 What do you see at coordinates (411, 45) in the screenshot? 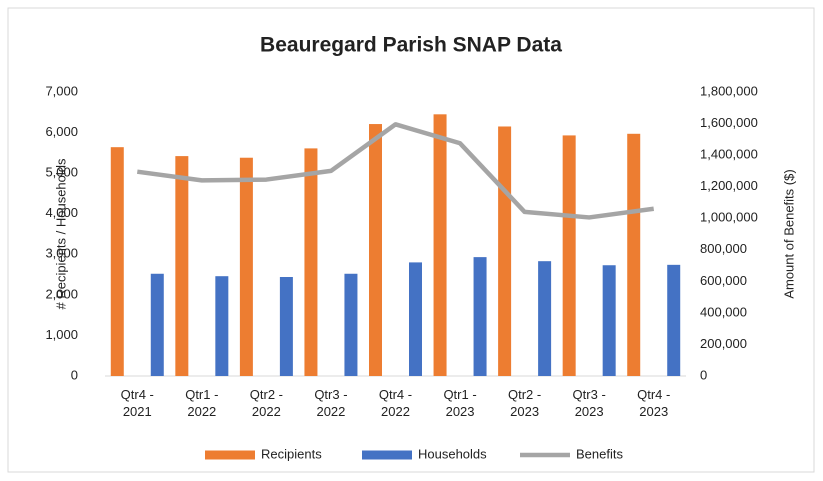
I see `chart-title: Beauregard Parish SNAP Data` at bounding box center [411, 45].